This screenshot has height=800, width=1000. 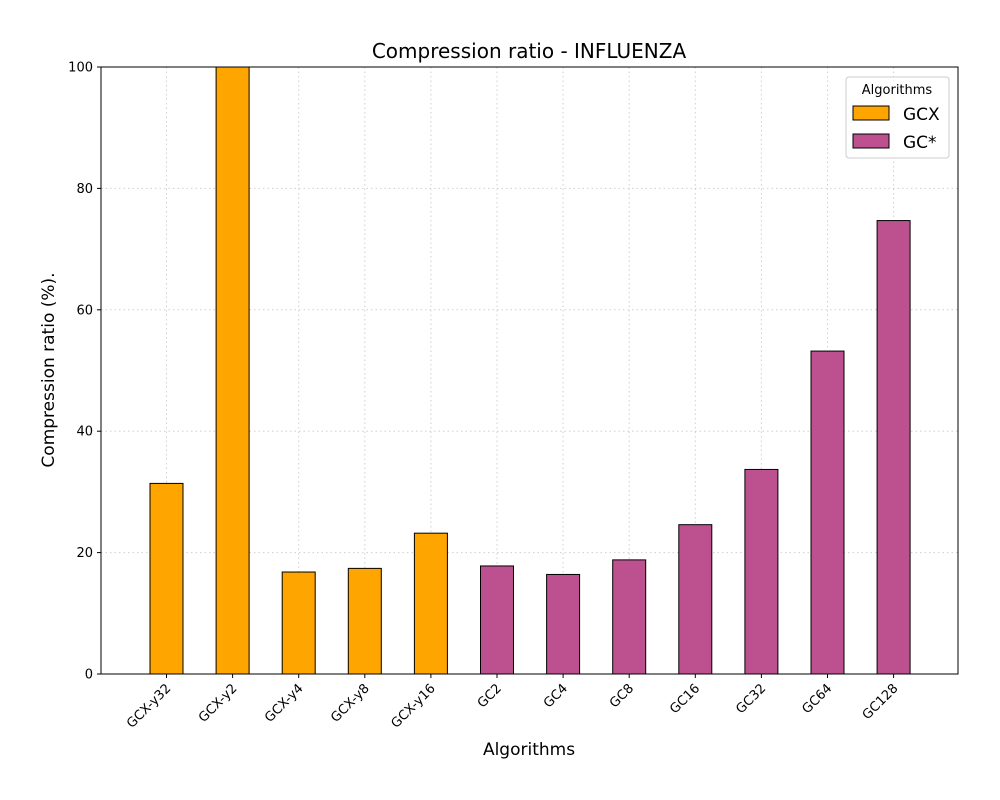 I want to click on bar-gcx-y4, so click(x=298, y=623).